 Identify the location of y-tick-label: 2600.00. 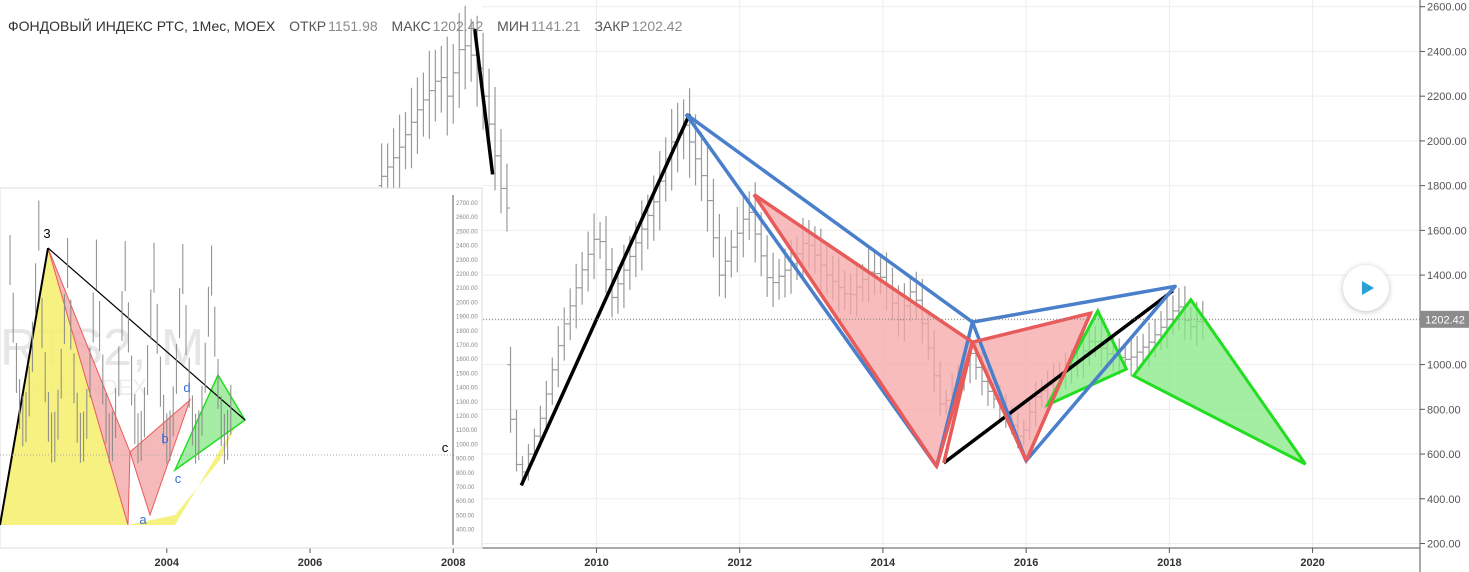
(1447, 8).